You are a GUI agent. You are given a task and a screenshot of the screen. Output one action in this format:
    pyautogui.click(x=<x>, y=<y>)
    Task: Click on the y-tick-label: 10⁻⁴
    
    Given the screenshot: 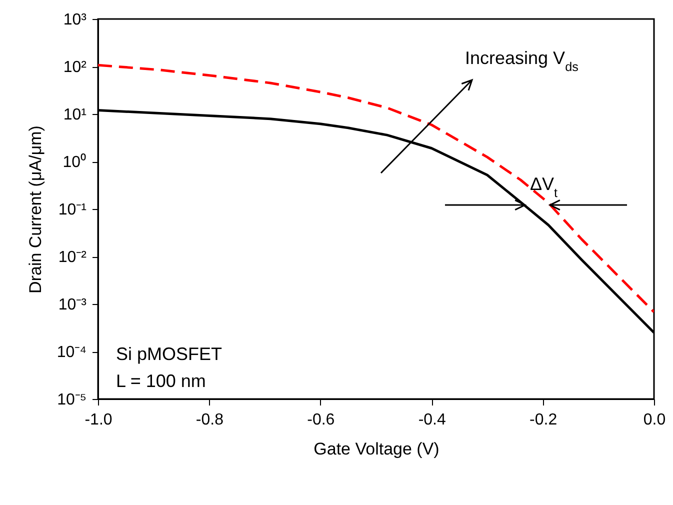 What is the action you would take?
    pyautogui.click(x=71, y=352)
    